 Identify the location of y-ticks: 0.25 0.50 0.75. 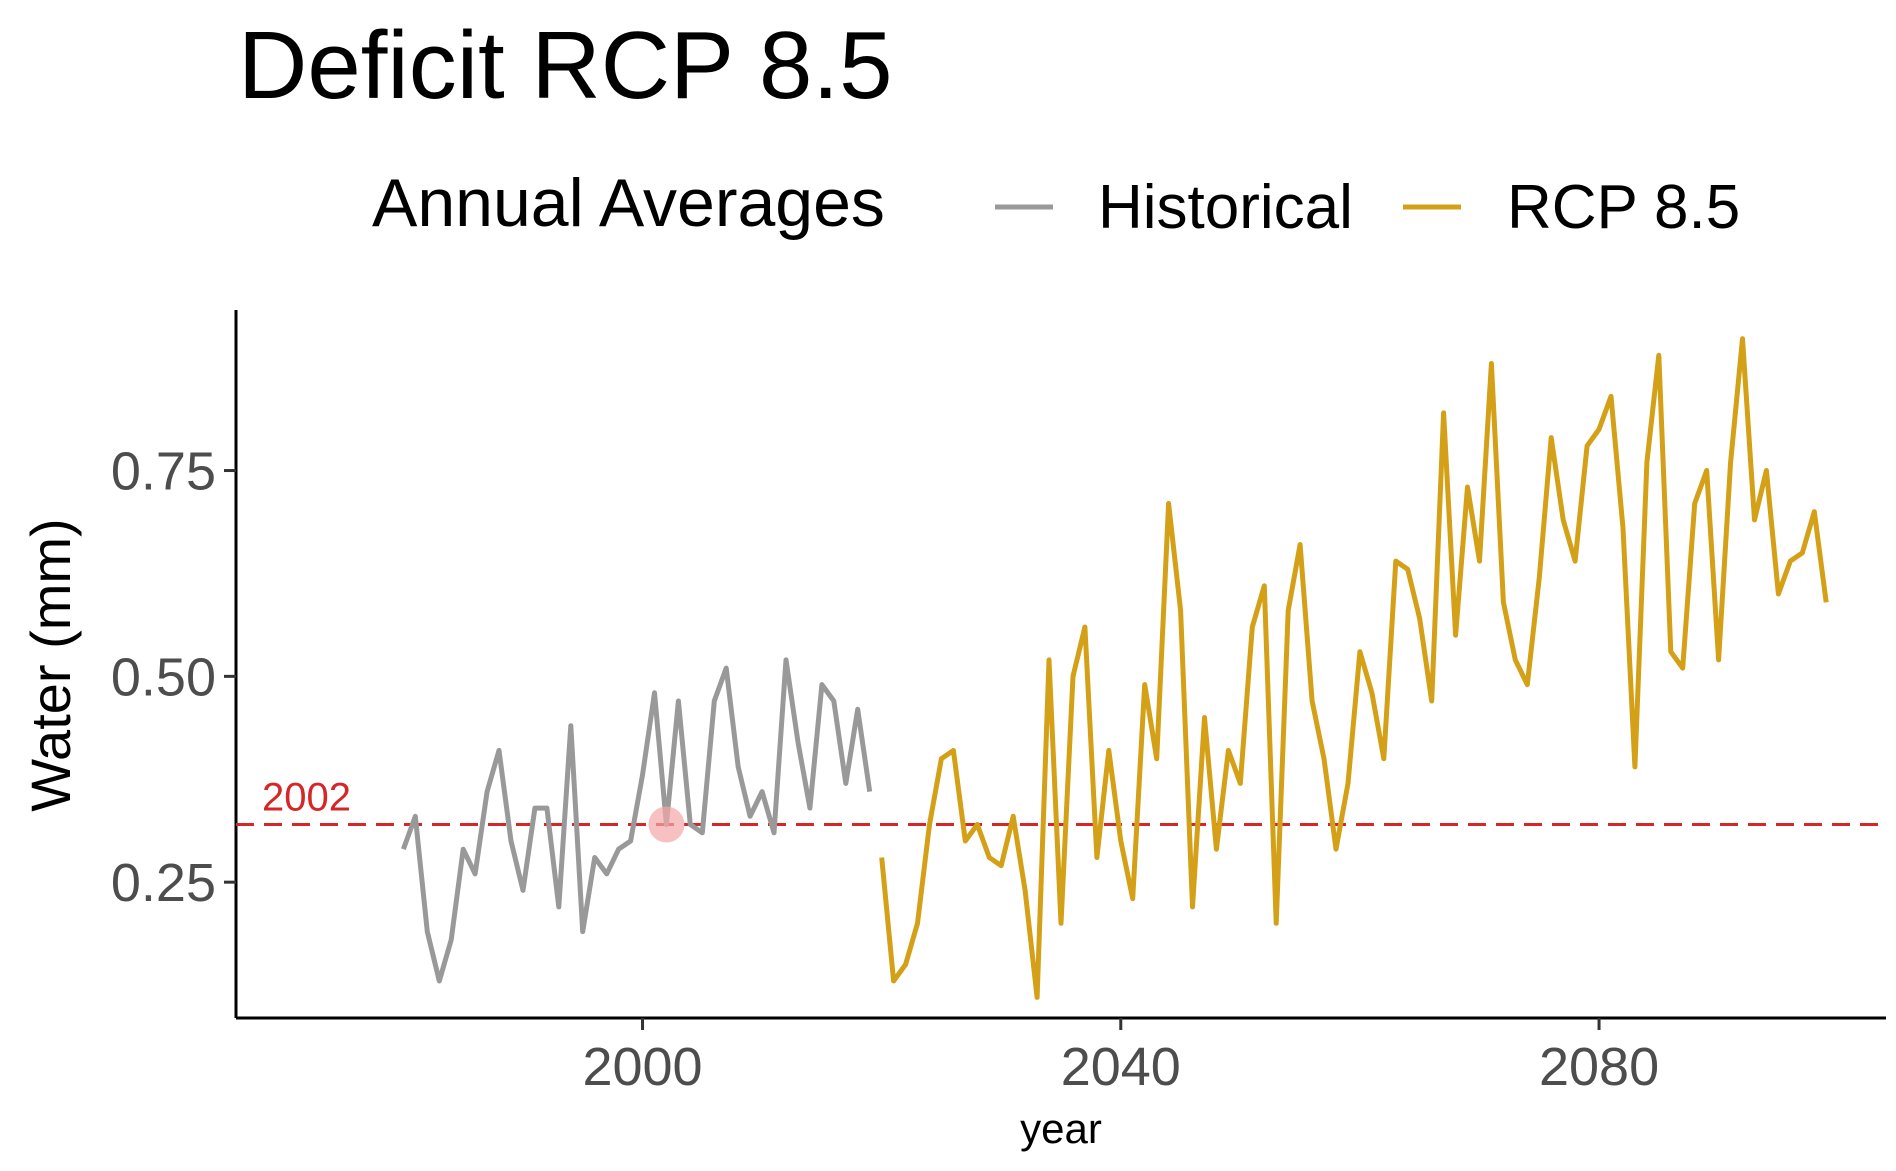
(173, 677).